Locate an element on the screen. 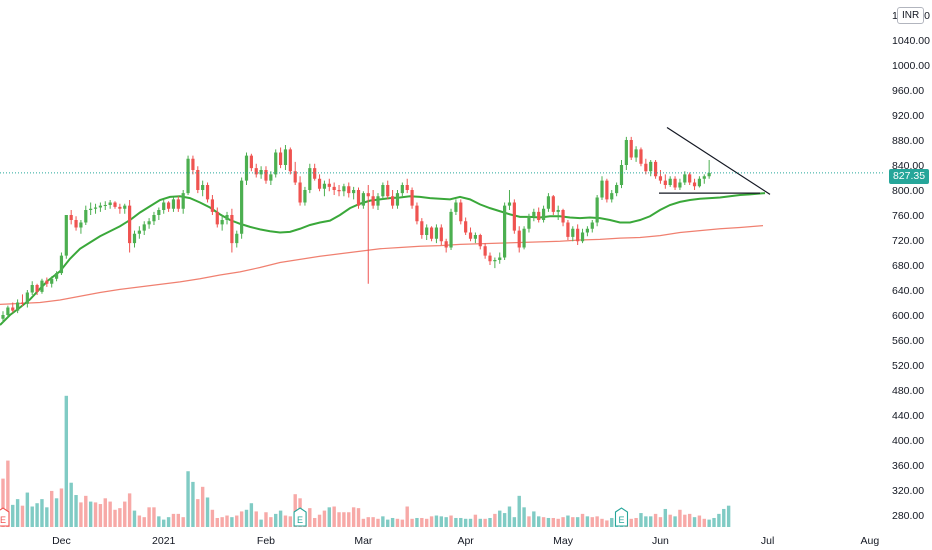 Image resolution: width=932 pixels, height=550 pixels. earnings-marker-badge is located at coordinates (5, 517).